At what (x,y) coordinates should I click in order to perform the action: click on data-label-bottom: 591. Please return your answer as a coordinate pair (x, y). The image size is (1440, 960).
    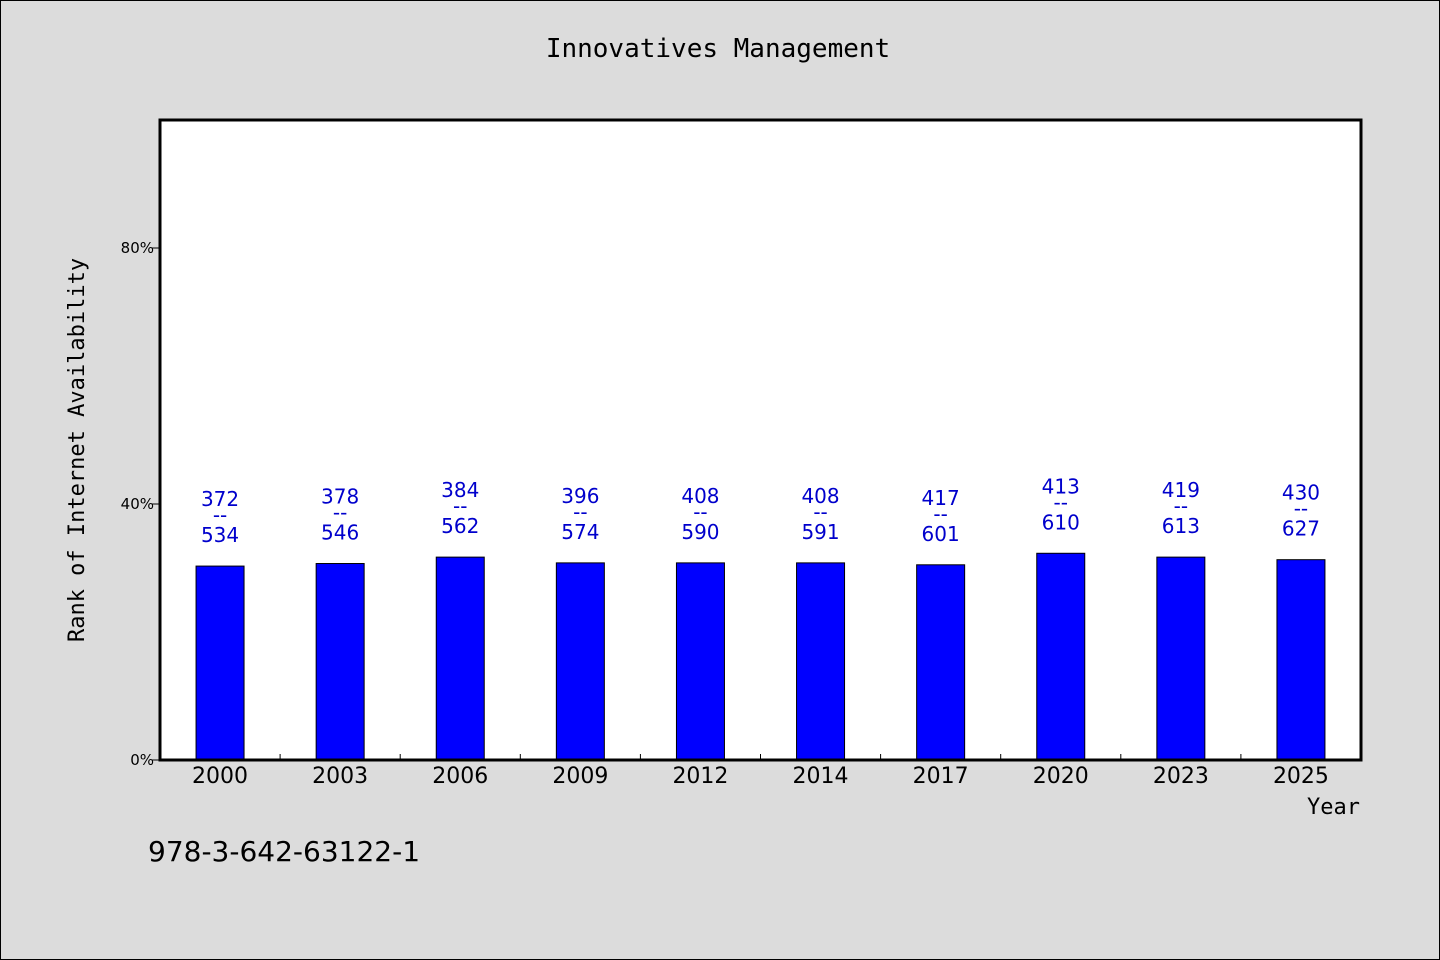
    Looking at the image, I should click on (820, 532).